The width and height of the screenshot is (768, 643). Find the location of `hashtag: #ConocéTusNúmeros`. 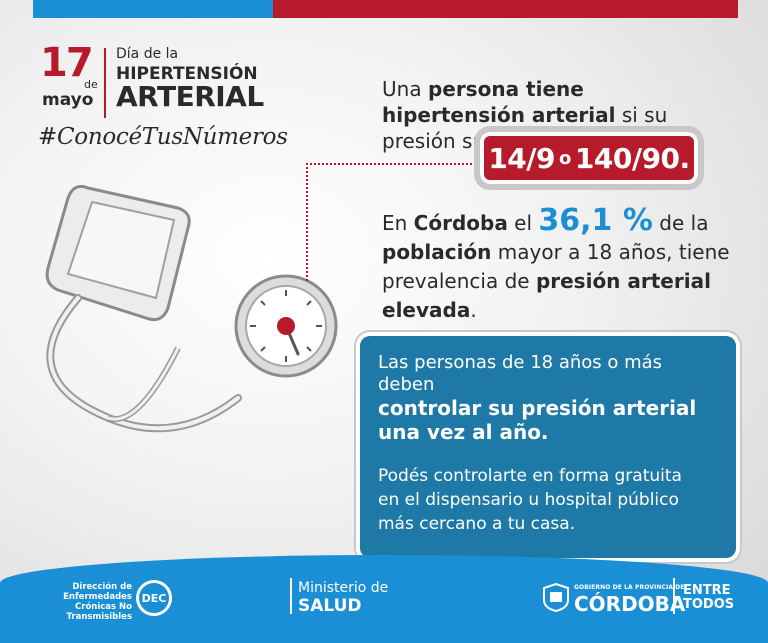

hashtag: #ConocéTusNúmeros is located at coordinates (163, 137).